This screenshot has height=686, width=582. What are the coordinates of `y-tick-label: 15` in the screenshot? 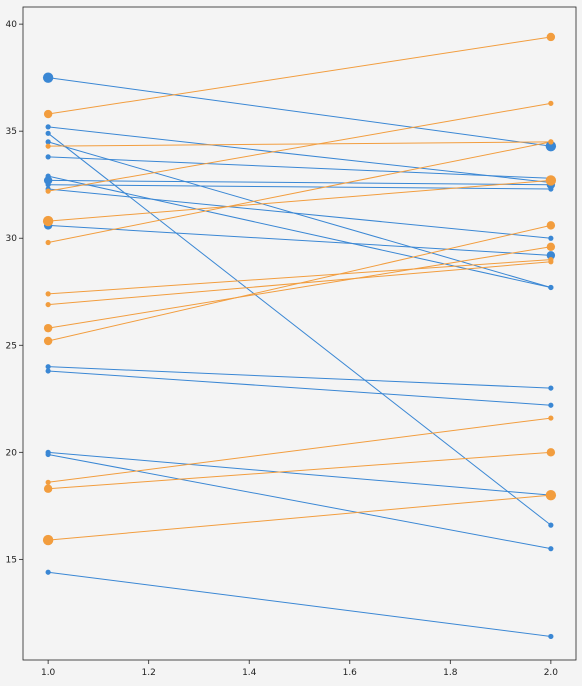 It's located at (11, 560).